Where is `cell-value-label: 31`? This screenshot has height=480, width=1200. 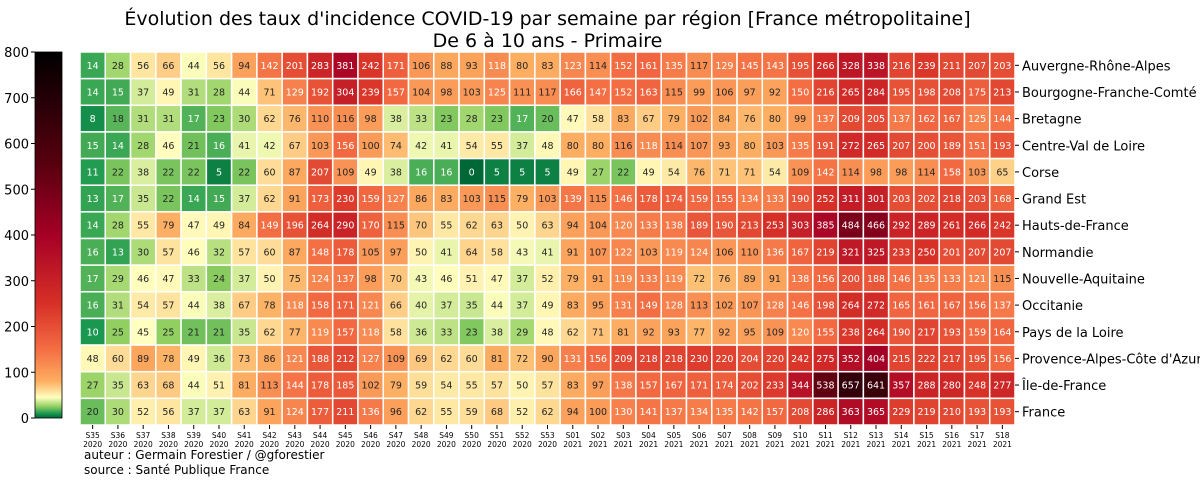
cell-value-label: 31 is located at coordinates (194, 92).